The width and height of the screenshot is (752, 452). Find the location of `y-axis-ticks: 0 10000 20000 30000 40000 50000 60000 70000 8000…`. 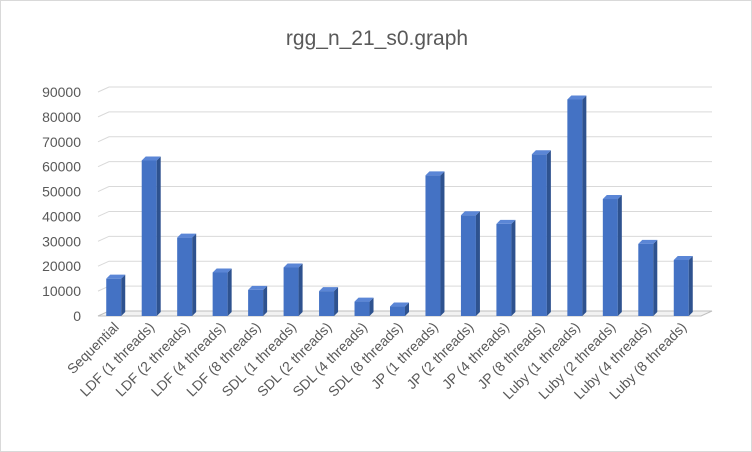

y-axis-ticks: 0 10000 20000 30000 40000 50000 60000 70000 8000… is located at coordinates (61, 204).